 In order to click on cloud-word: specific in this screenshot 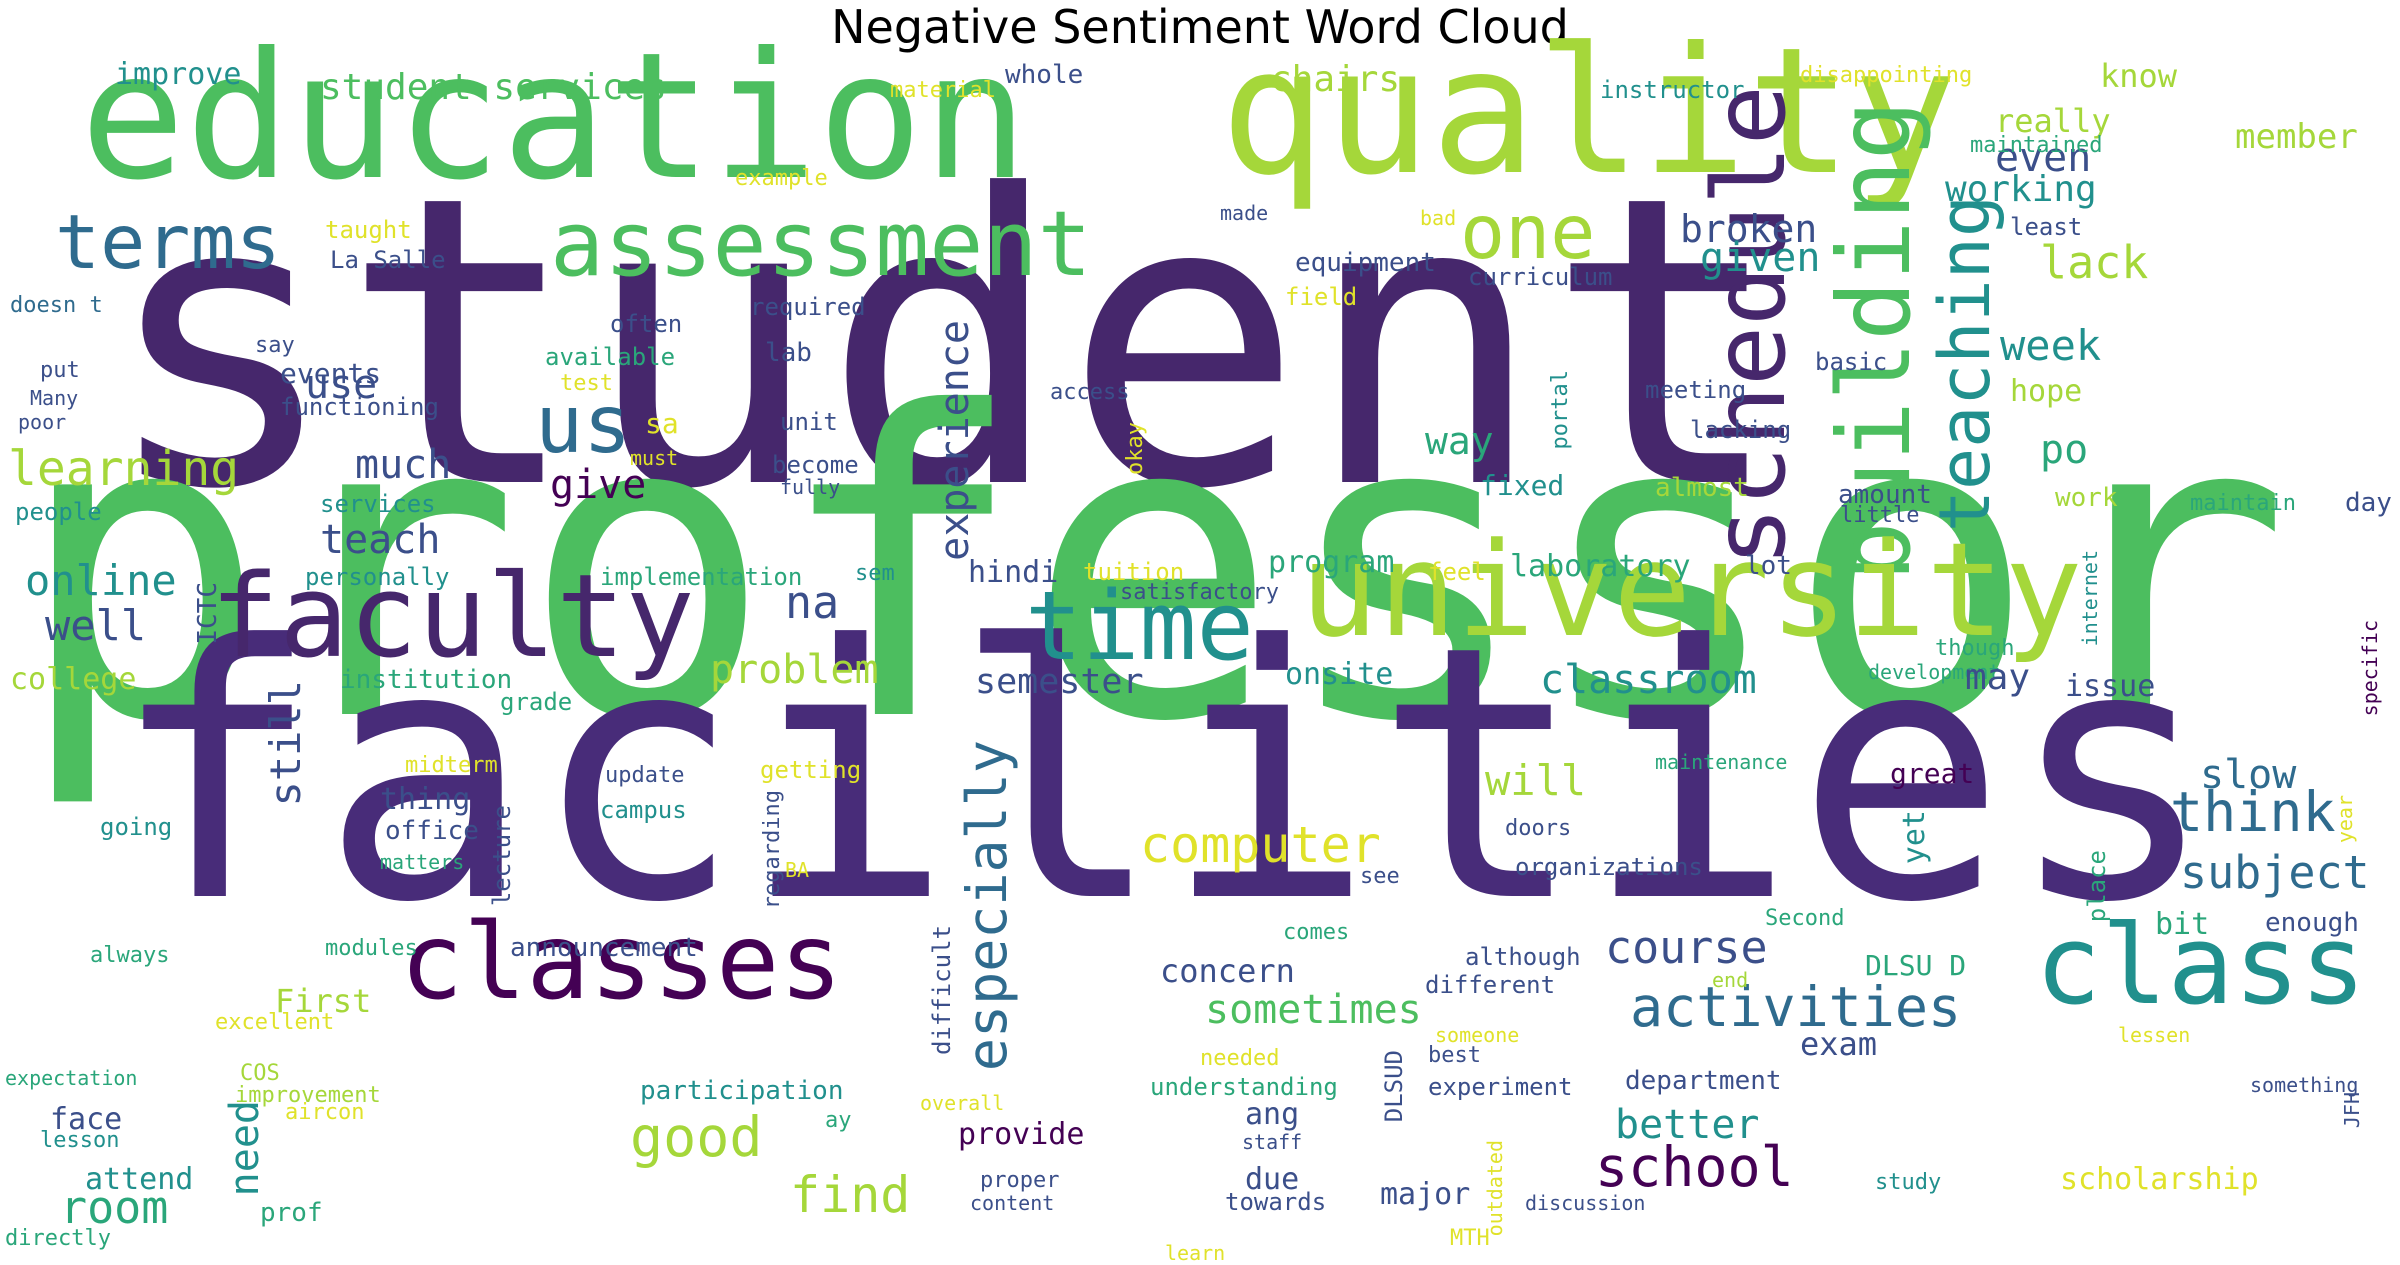, I will do `click(2370, 668)`.